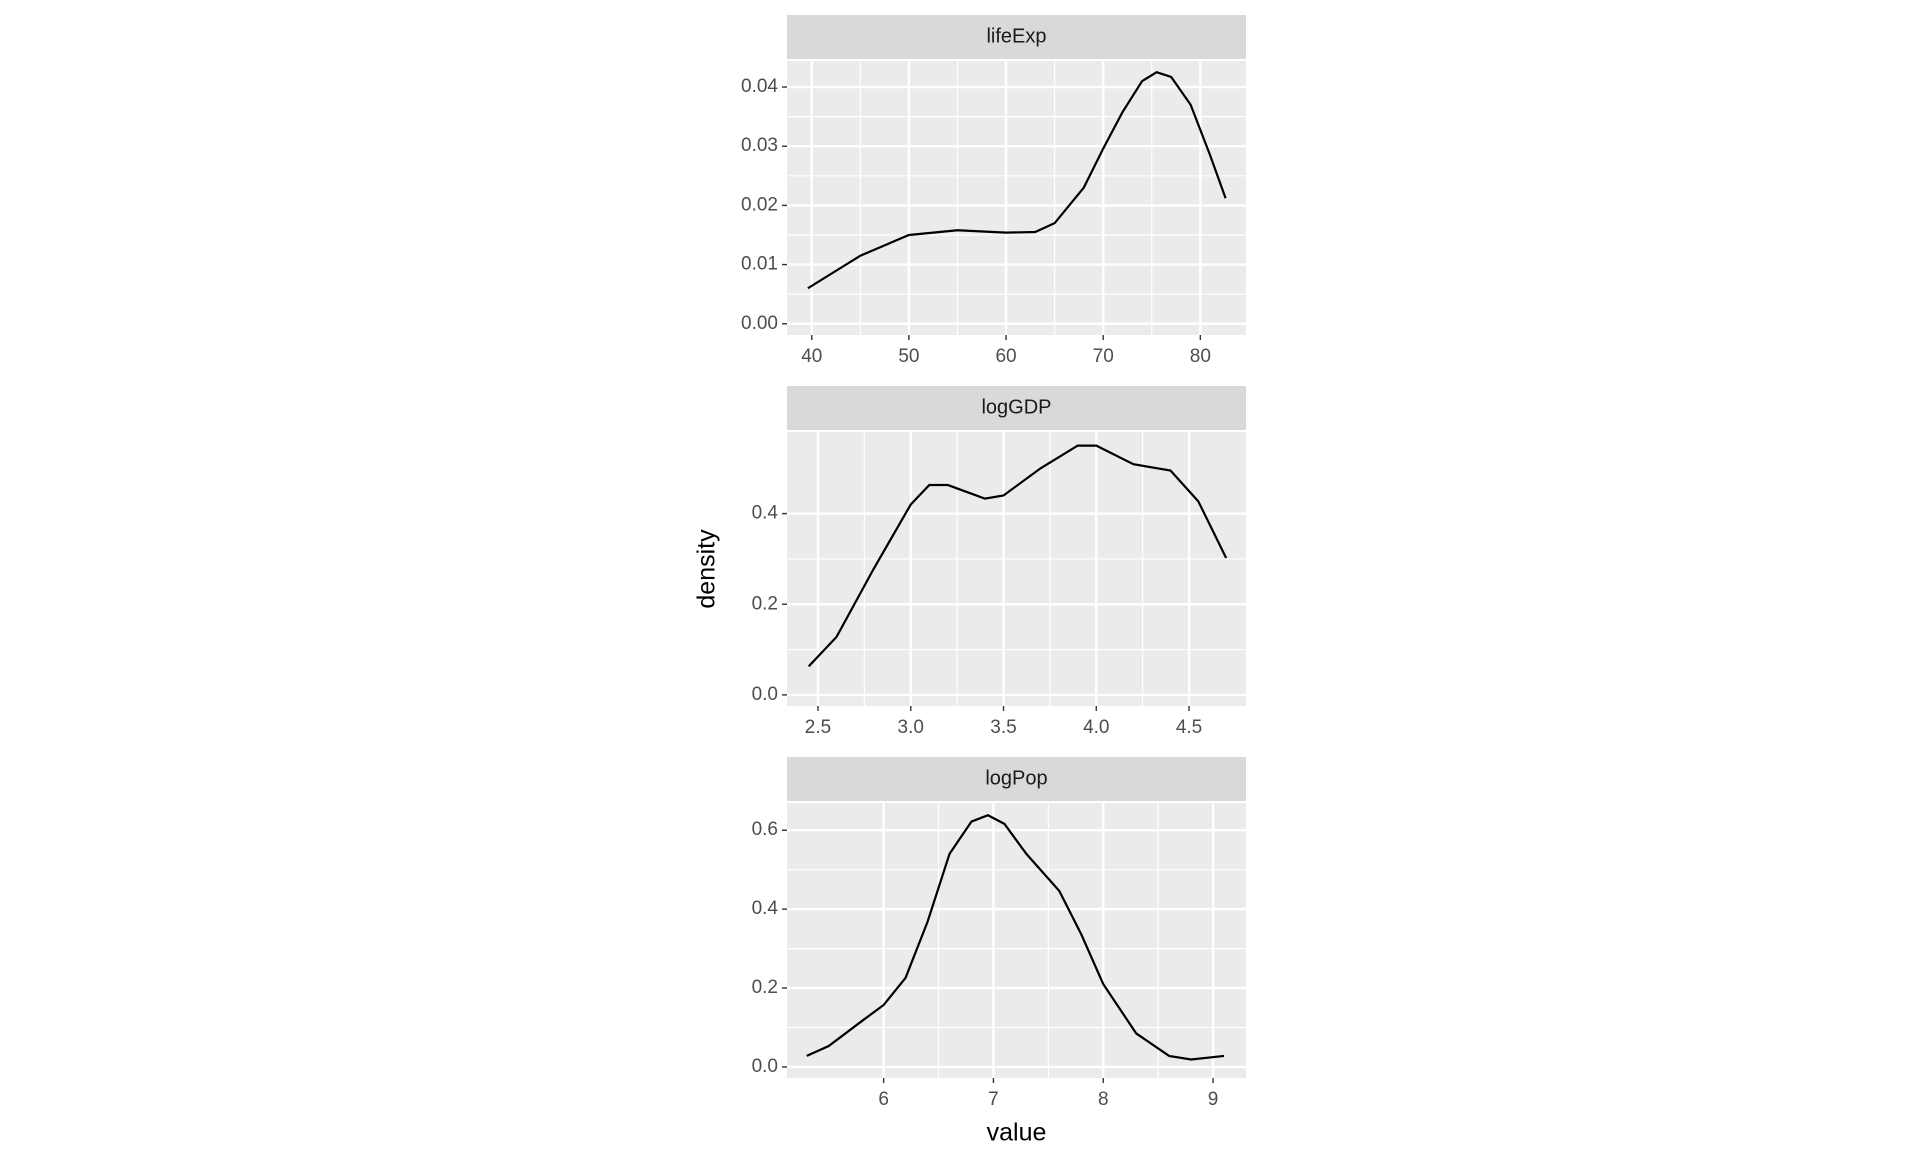 This screenshot has height=1152, width=1920. Describe the element at coordinates (883, 1099) in the screenshot. I see `x-tick-label: 6` at that location.